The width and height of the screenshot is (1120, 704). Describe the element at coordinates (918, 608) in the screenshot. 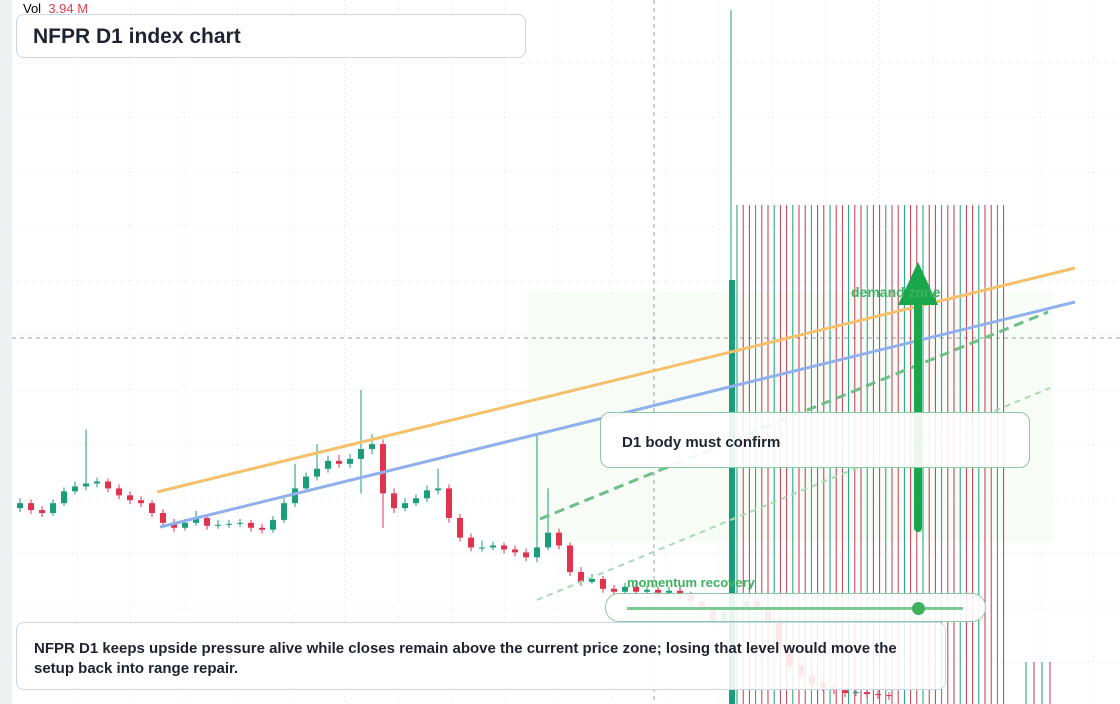

I see `slider-knob` at that location.